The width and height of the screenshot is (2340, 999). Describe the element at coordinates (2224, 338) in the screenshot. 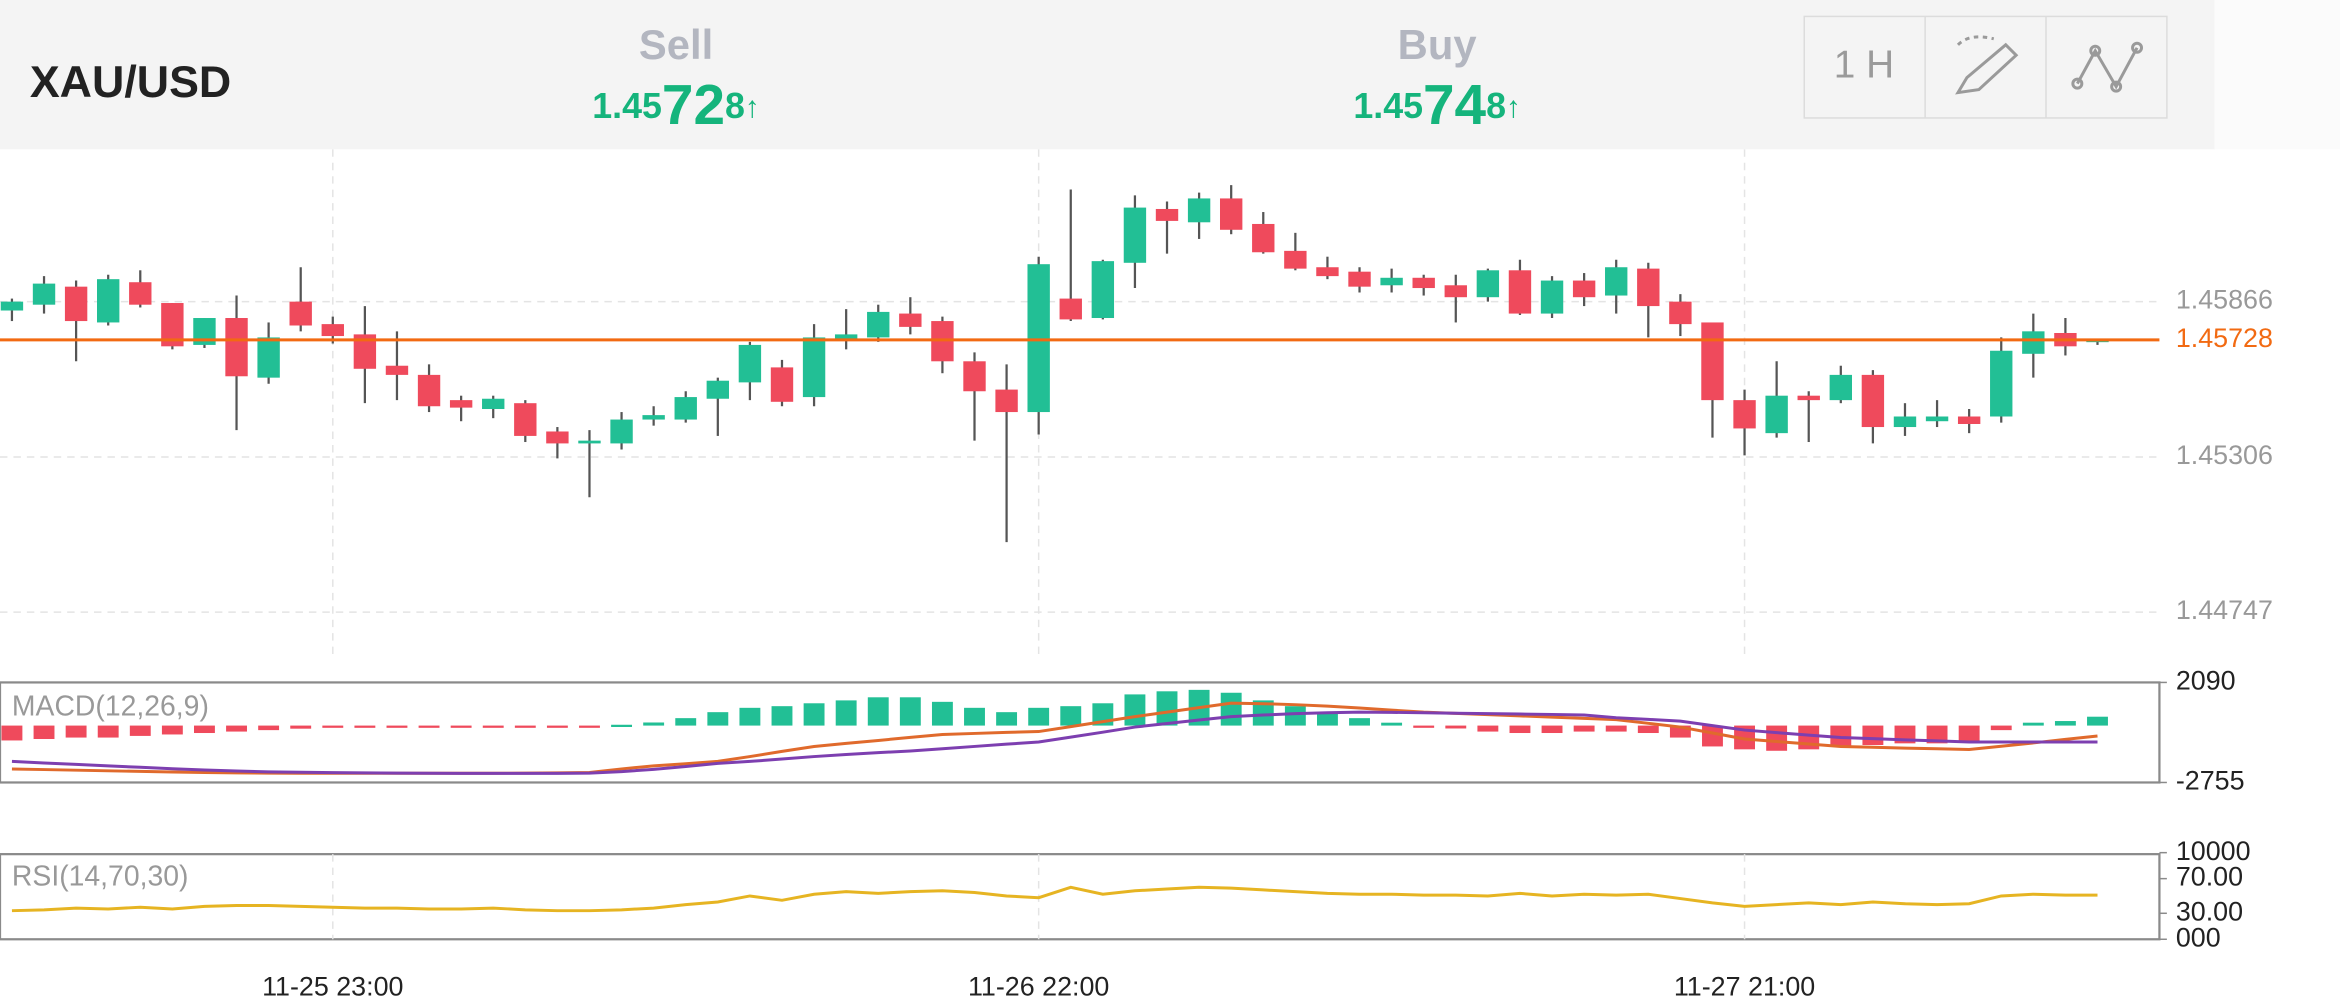

I see `current-price-label: 1.45728` at that location.